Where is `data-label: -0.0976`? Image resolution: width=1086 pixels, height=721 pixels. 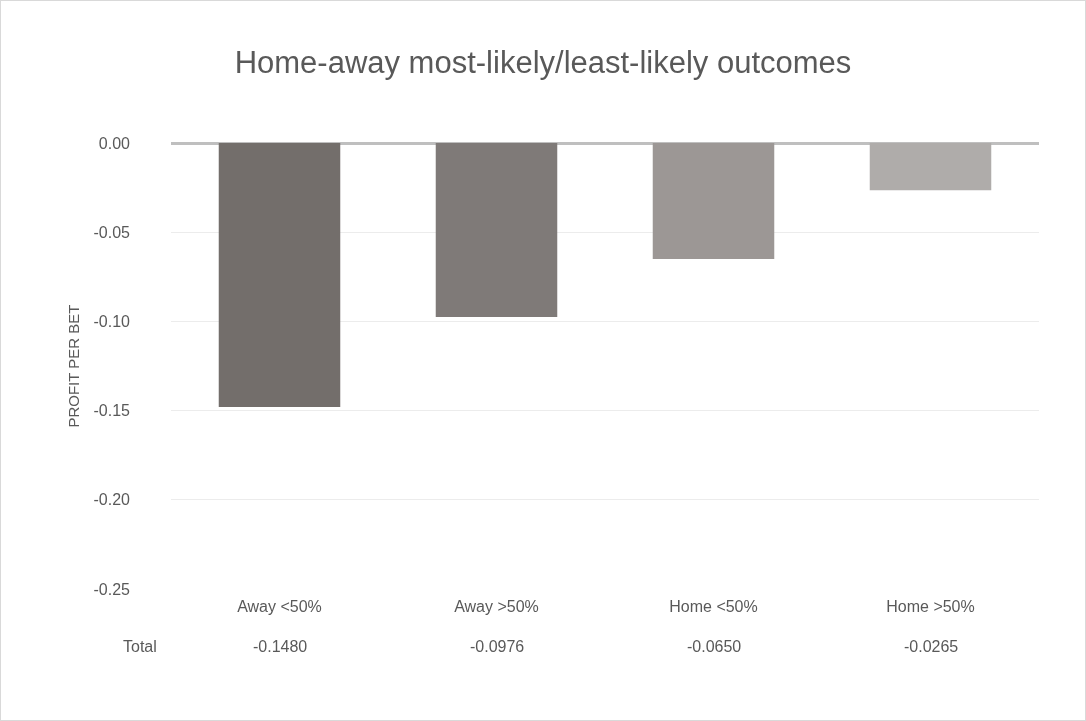
data-label: -0.0976 is located at coordinates (497, 646).